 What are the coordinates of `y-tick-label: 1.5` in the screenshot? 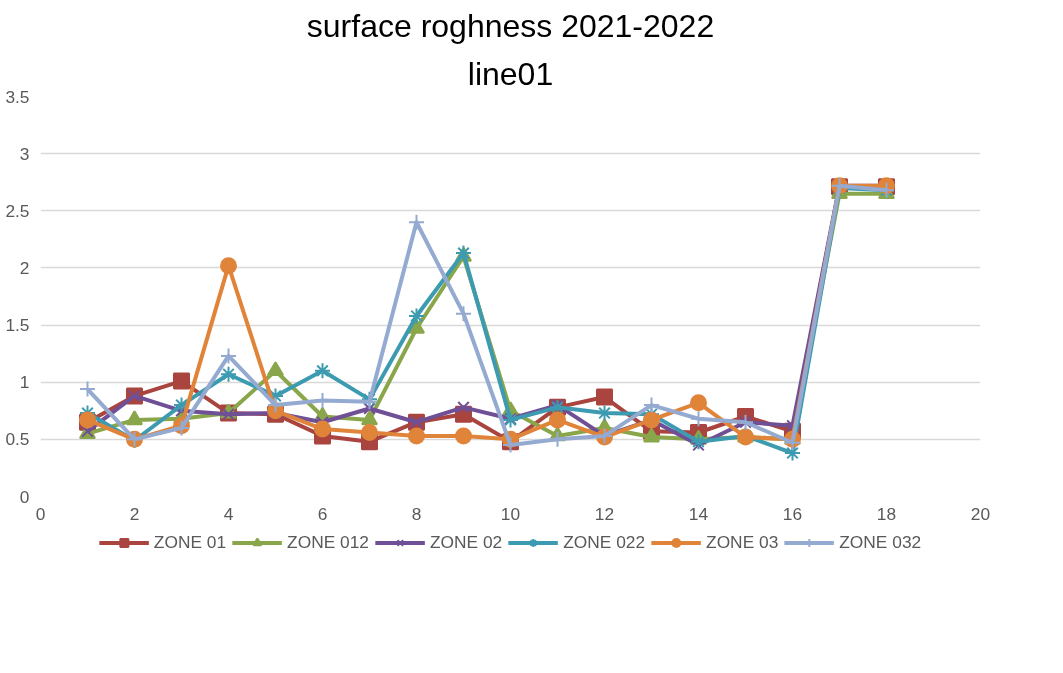 It's located at (17, 325).